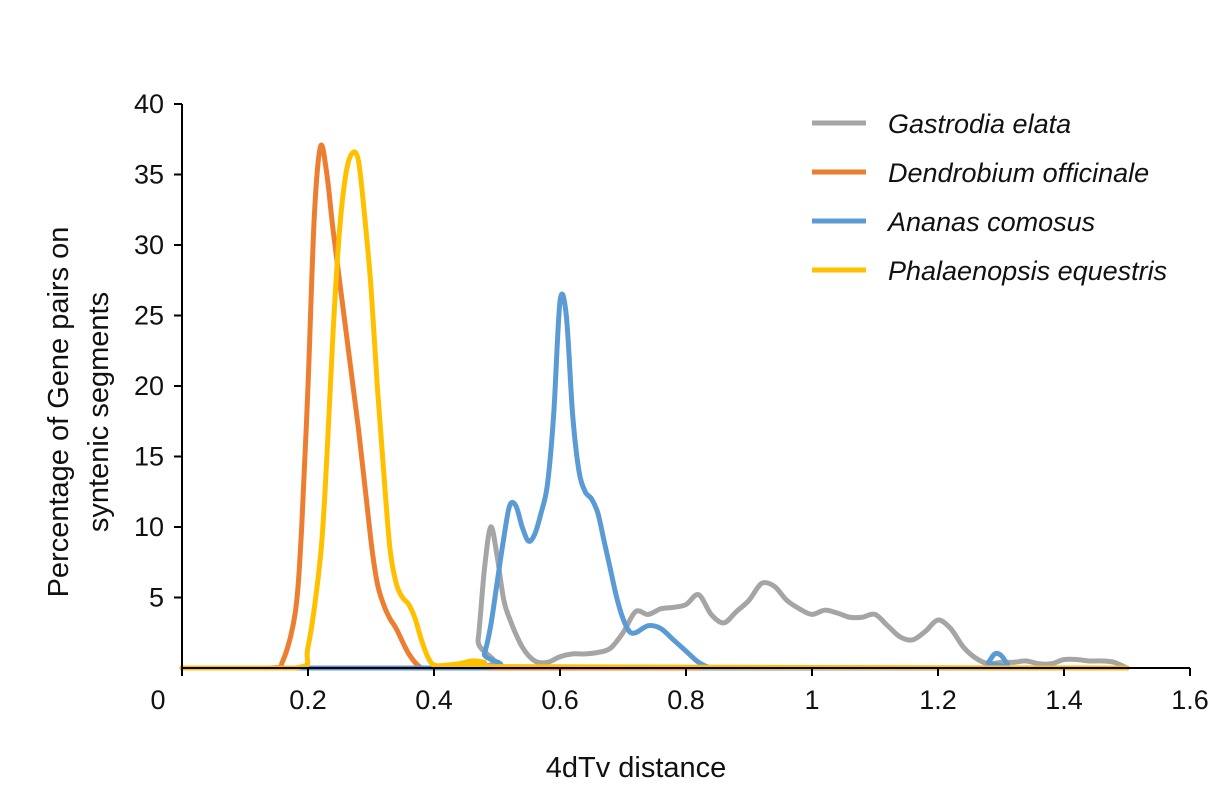 Image resolution: width=1232 pixels, height=802 pixels. Describe the element at coordinates (149, 316) in the screenshot. I see `y-tick-label: 25` at that location.